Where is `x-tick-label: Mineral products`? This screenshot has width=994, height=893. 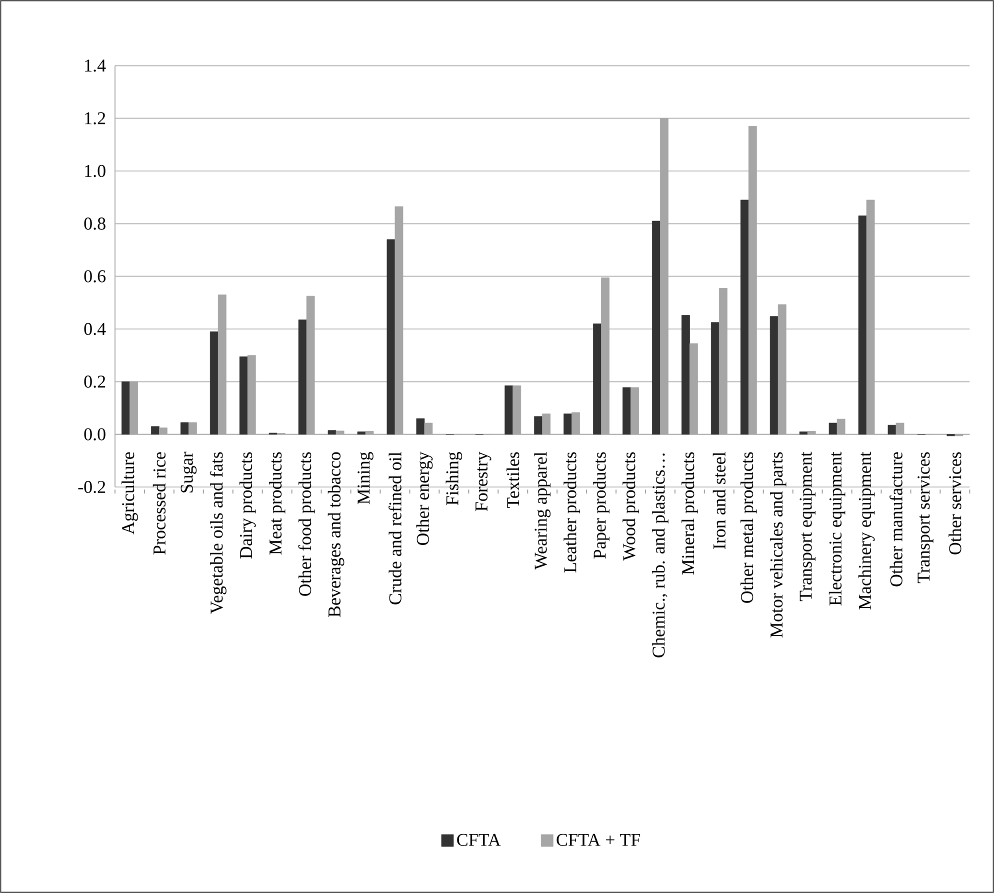
x-tick-label: Mineral products is located at coordinates (690, 513).